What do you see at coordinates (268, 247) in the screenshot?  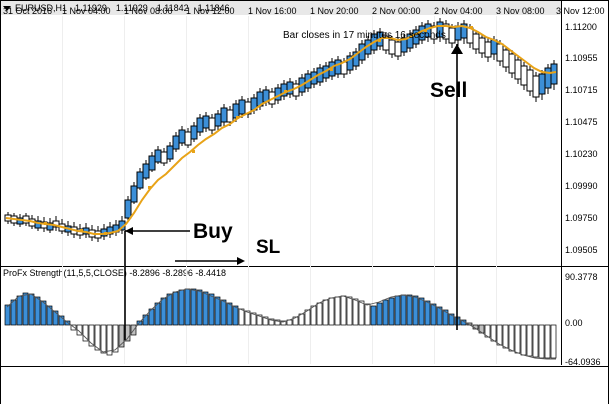 I see `sl-label: SL` at bounding box center [268, 247].